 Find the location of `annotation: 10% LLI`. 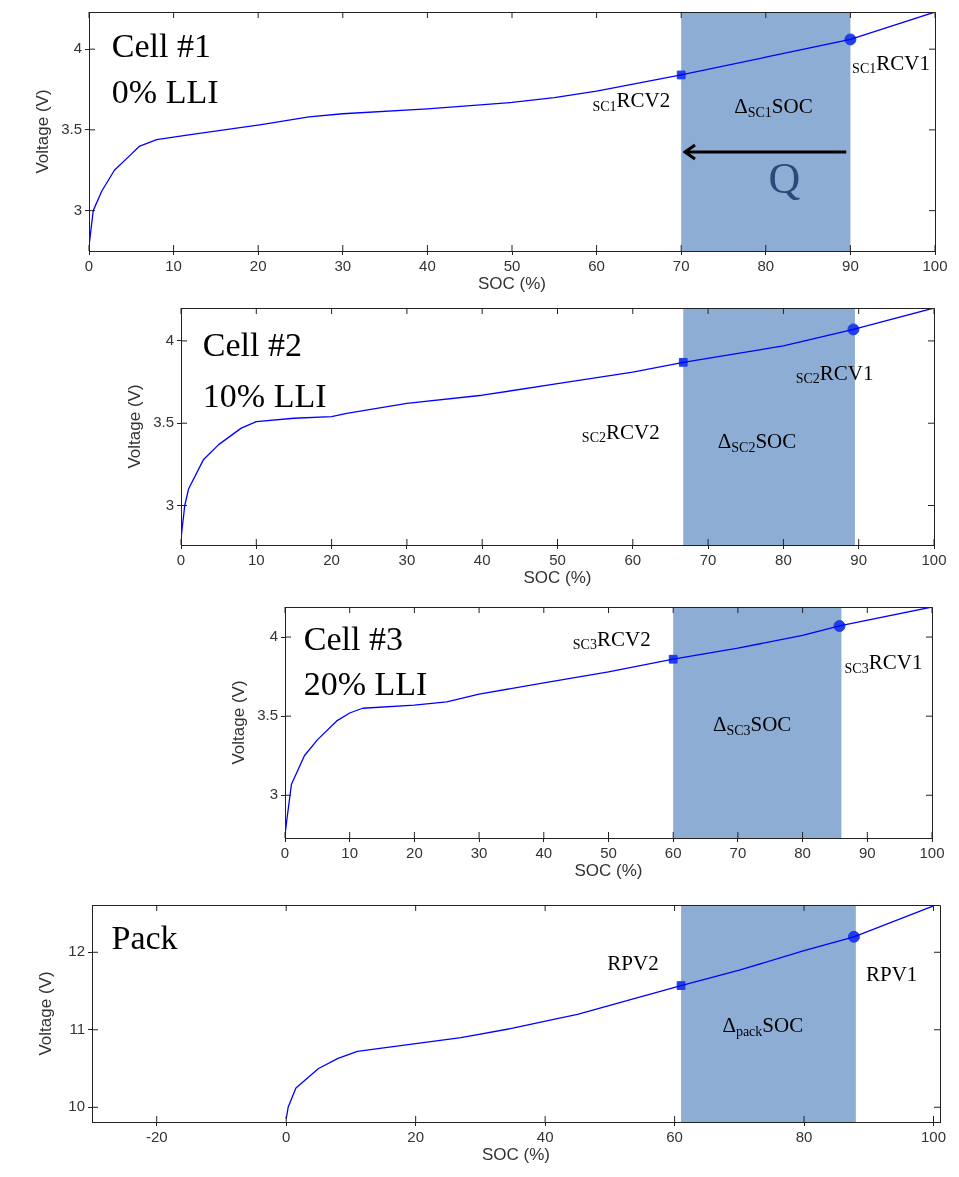

annotation: 10% LLI is located at coordinates (264, 395).